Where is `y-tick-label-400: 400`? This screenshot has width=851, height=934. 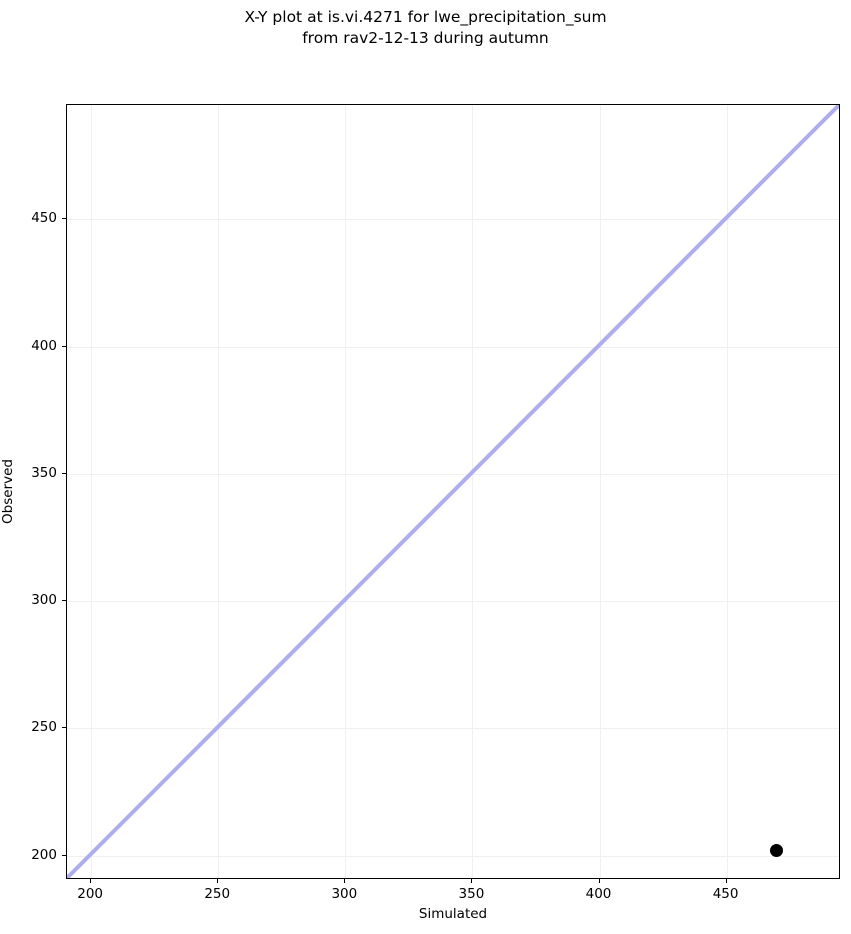
y-tick-label-400: 400 is located at coordinates (44, 345).